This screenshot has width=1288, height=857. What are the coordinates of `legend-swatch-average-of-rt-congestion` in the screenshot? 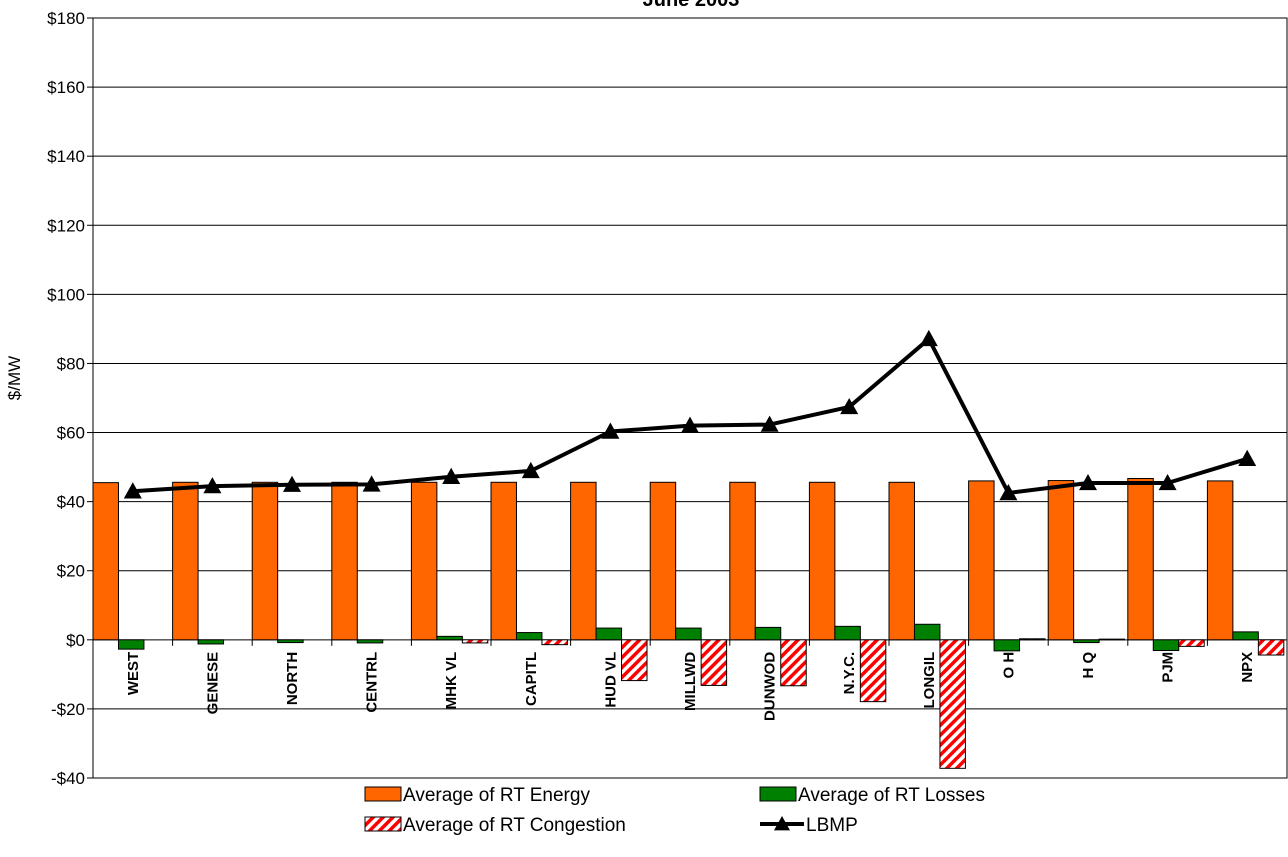 It's located at (383, 824).